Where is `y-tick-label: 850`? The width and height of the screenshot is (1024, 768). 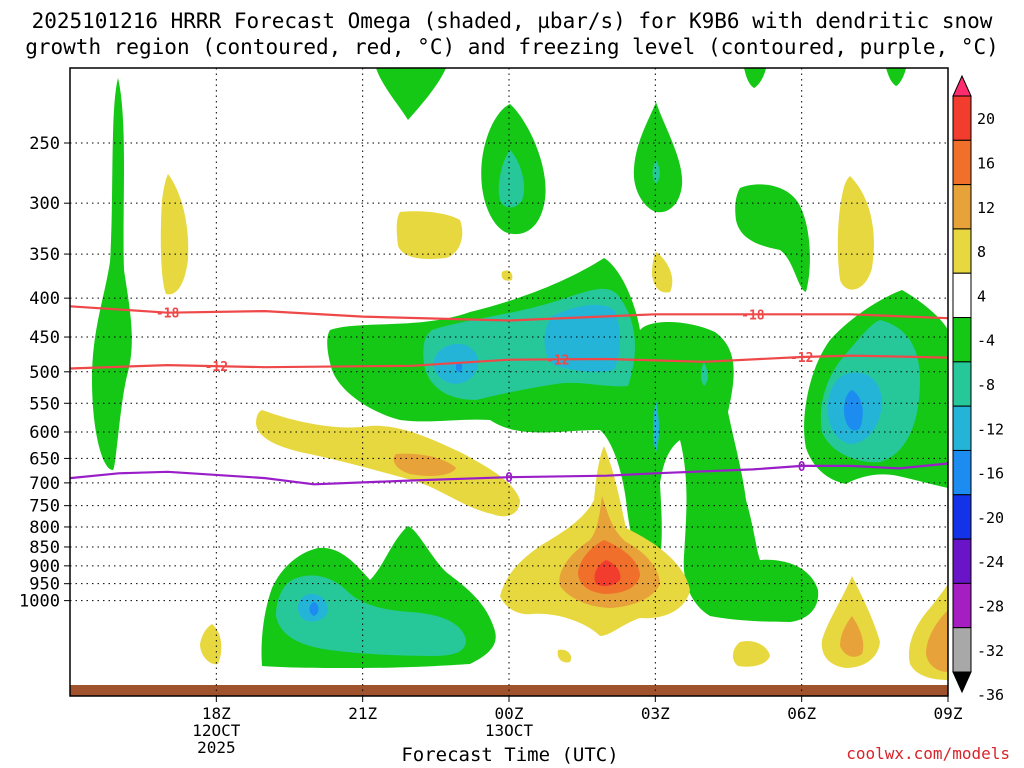
y-tick-label: 850 is located at coordinates (44, 548).